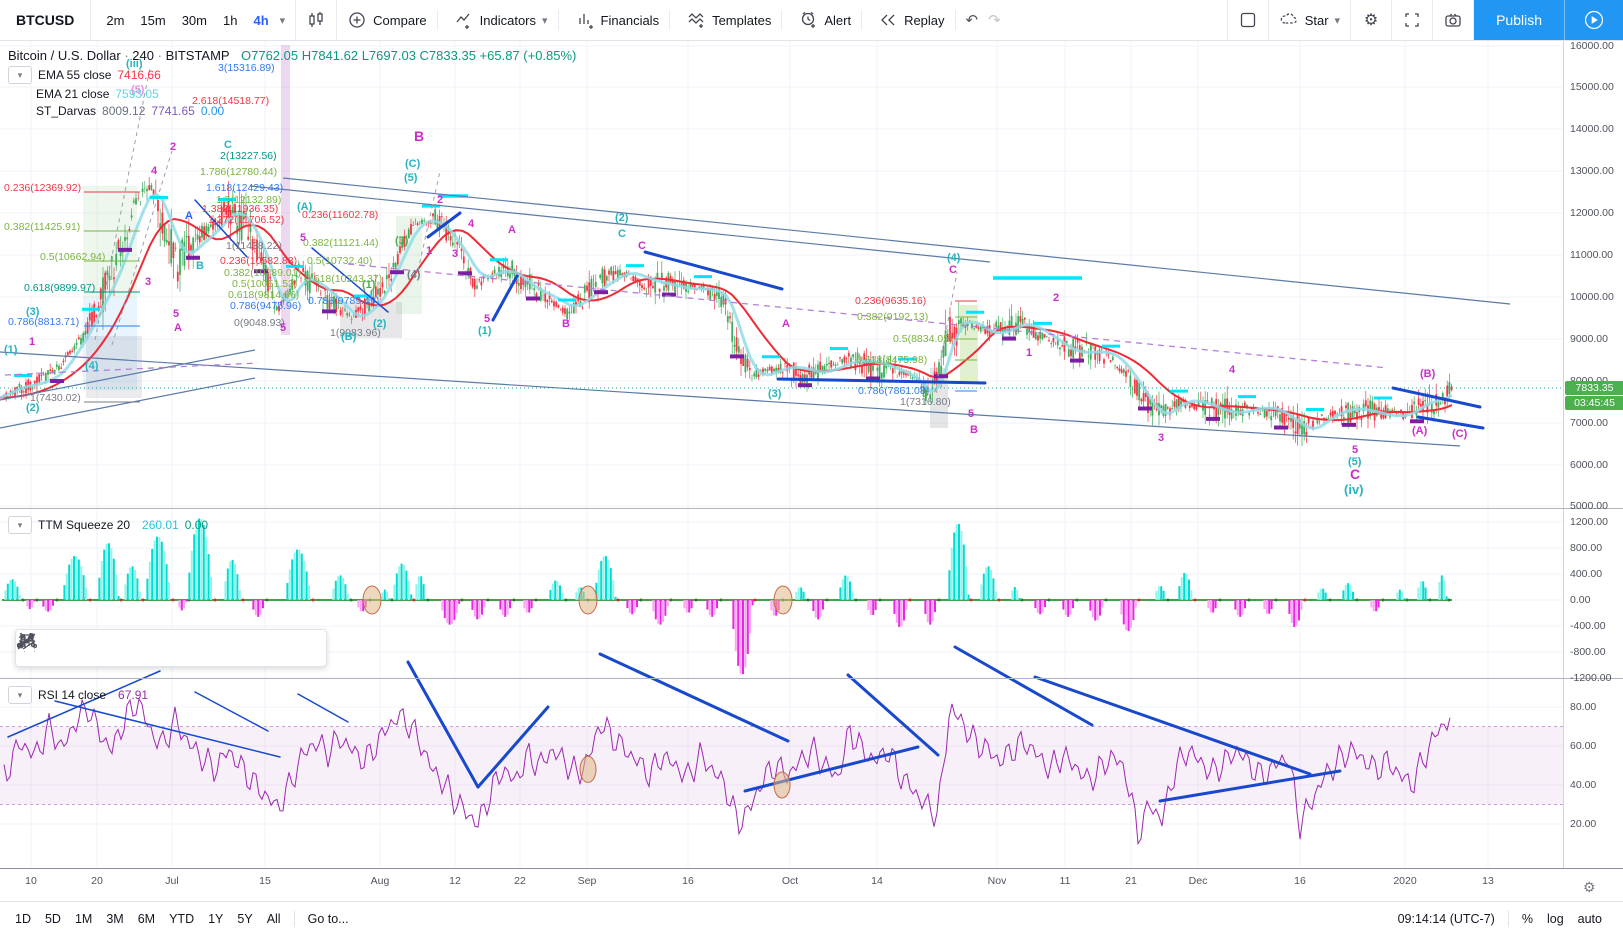 The height and width of the screenshot is (934, 1623). Describe the element at coordinates (83, 918) in the screenshot. I see `range-1m: 1M` at that location.